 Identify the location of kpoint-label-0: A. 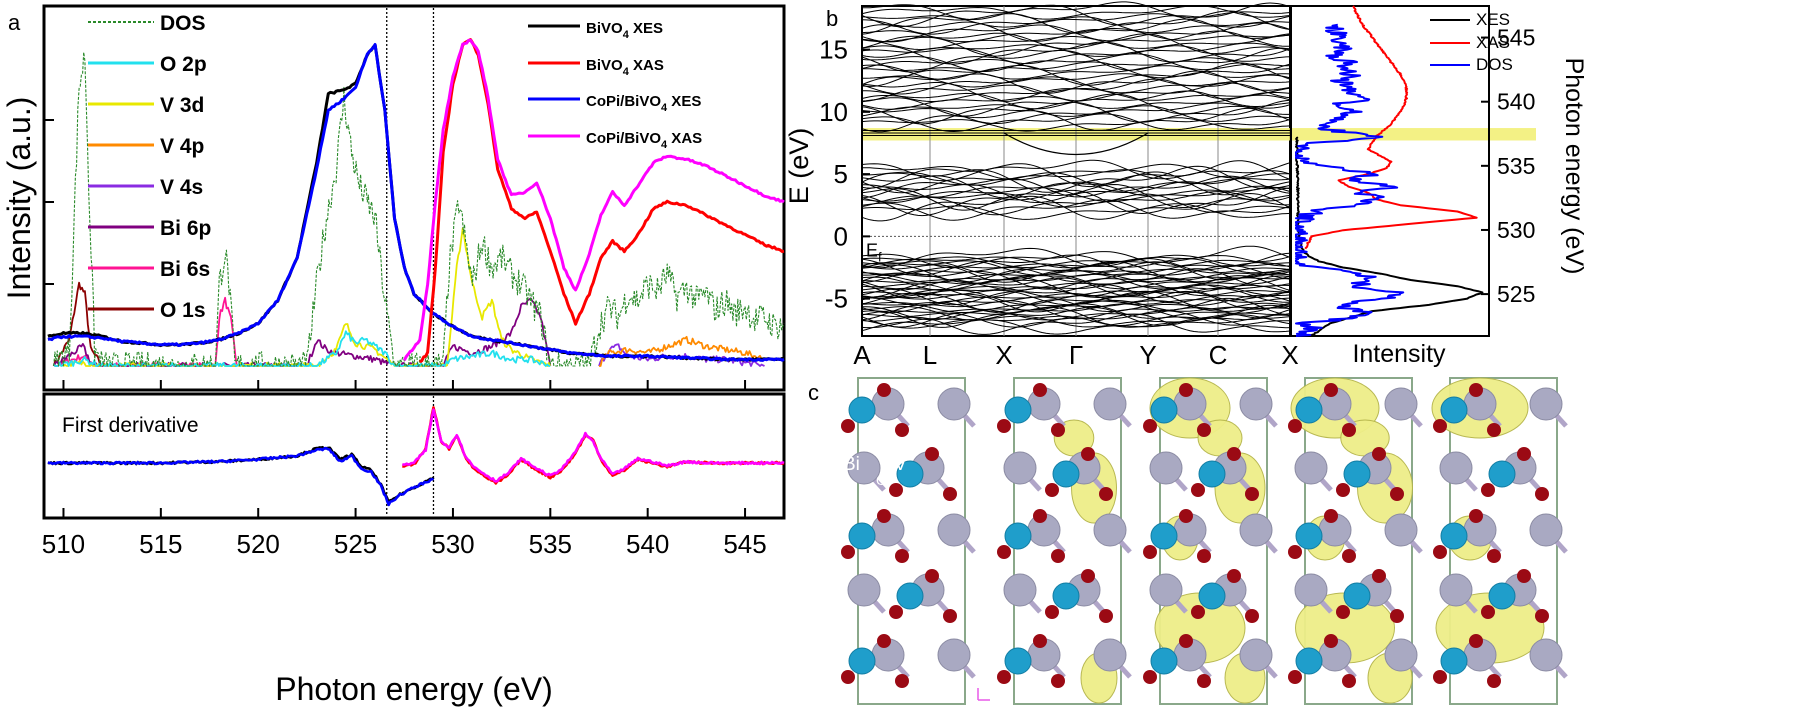
(862, 355).